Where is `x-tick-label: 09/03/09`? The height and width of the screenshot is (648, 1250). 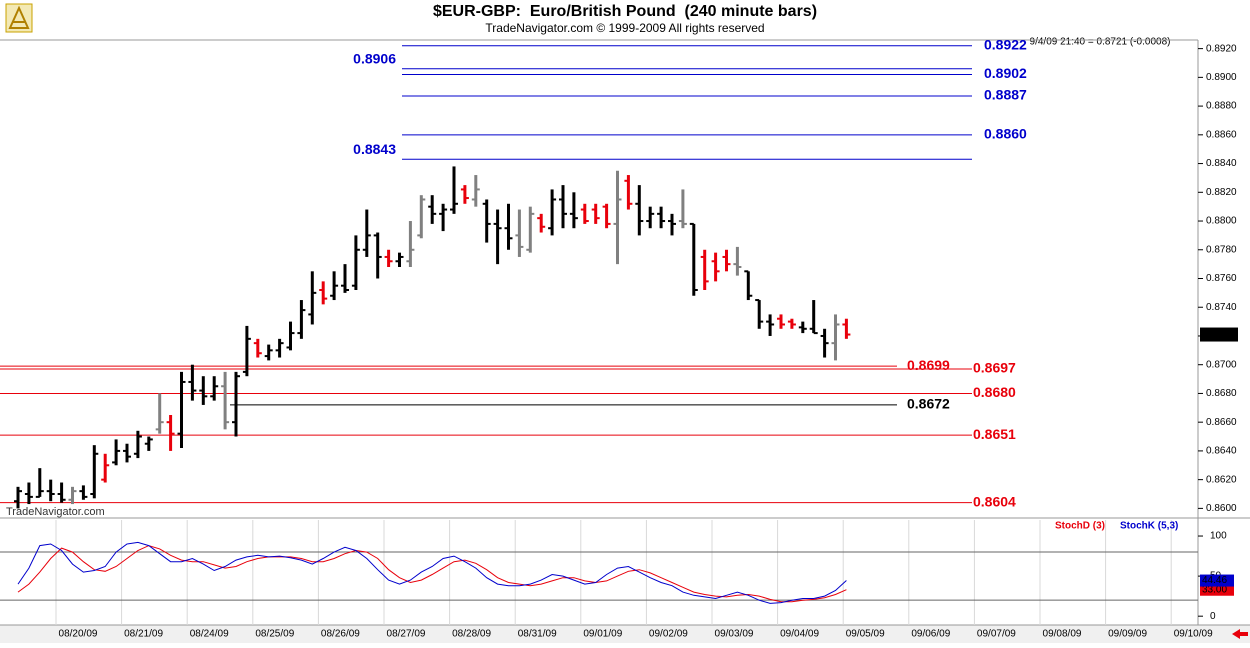
x-tick-label: 09/03/09 is located at coordinates (734, 634).